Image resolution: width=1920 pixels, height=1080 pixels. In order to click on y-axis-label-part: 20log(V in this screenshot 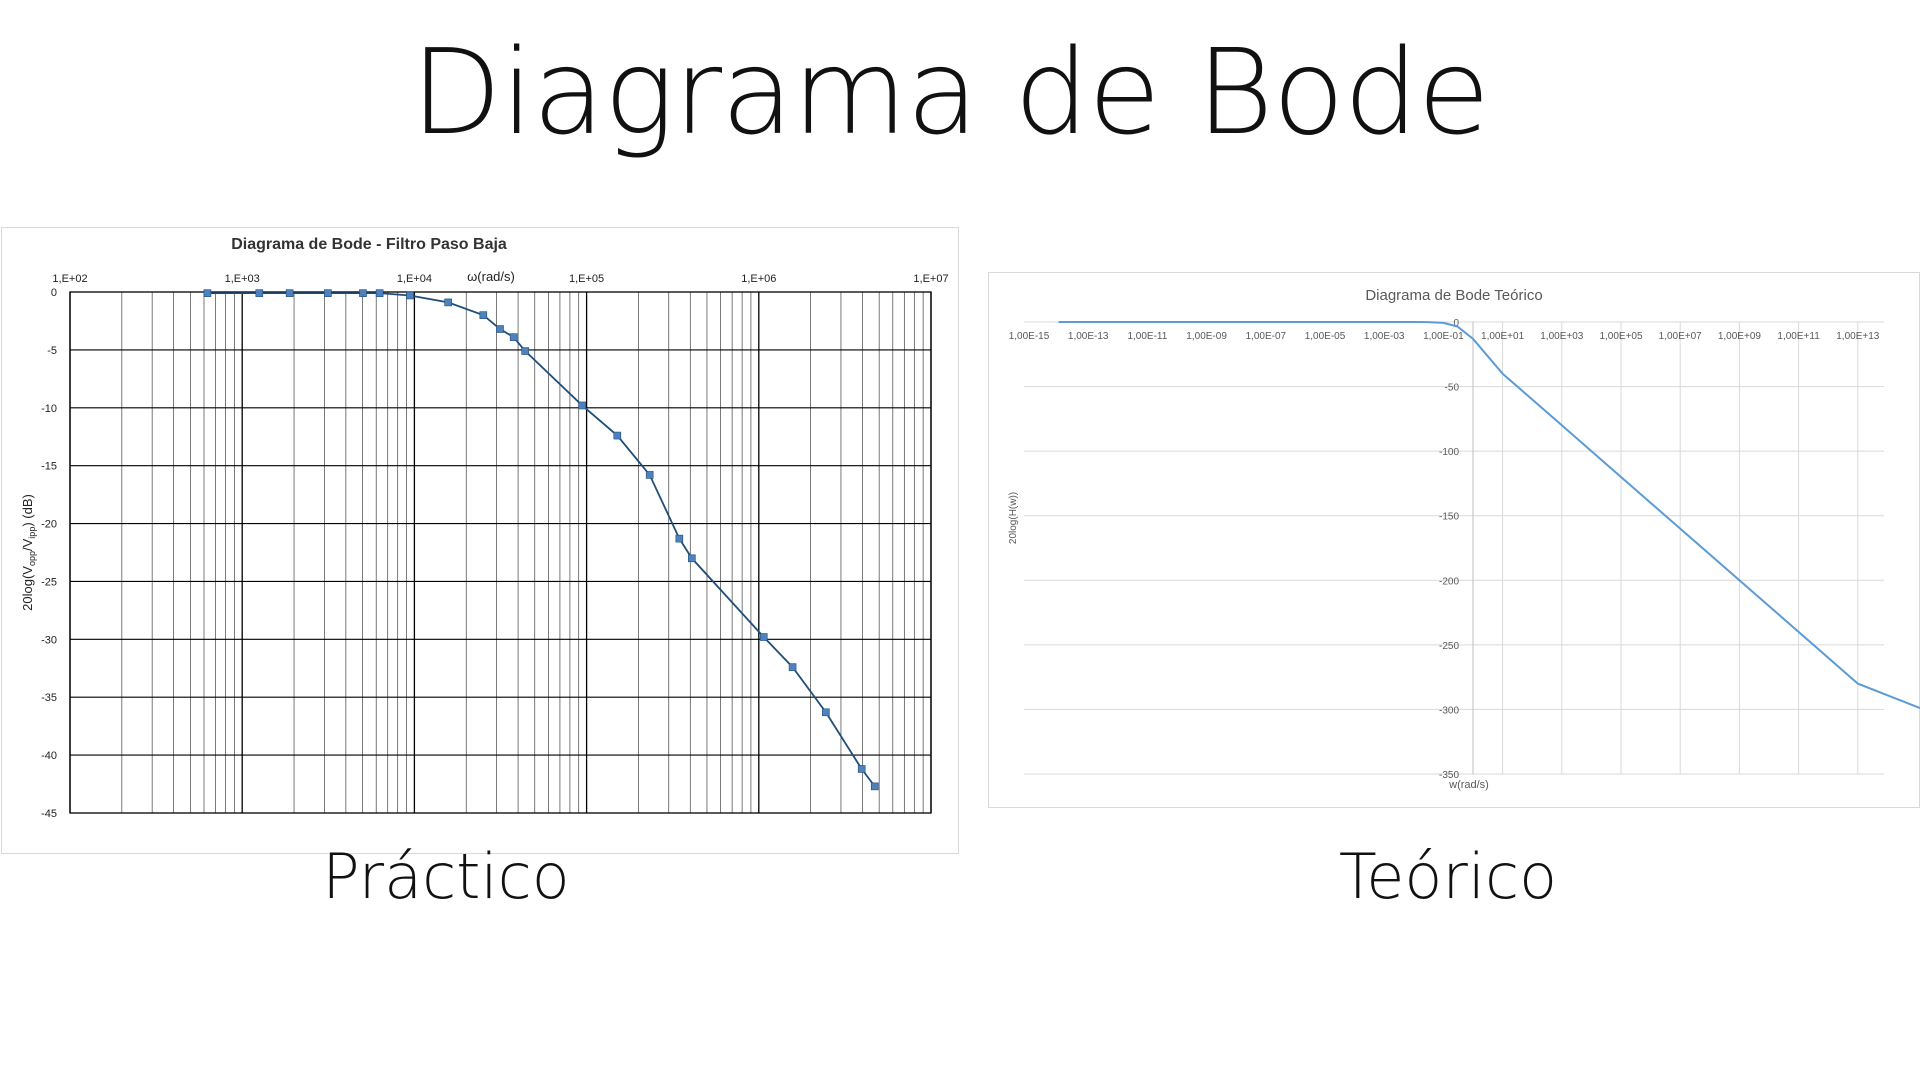, I will do `click(27, 588)`.